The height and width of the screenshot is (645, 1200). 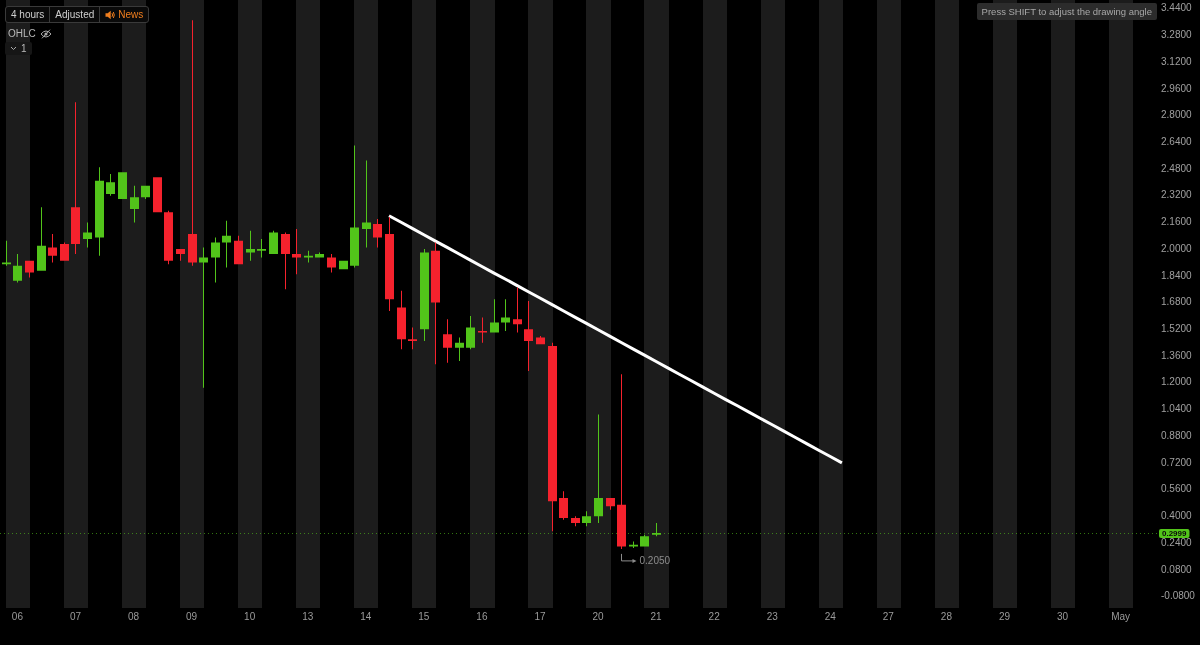 I want to click on x-tick-label: 10, so click(x=250, y=617).